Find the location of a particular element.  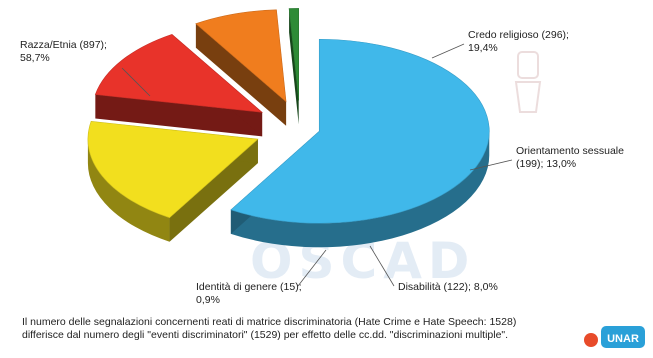

slice-label-0-line-0: Razza/Etnia (897); is located at coordinates (63, 45).